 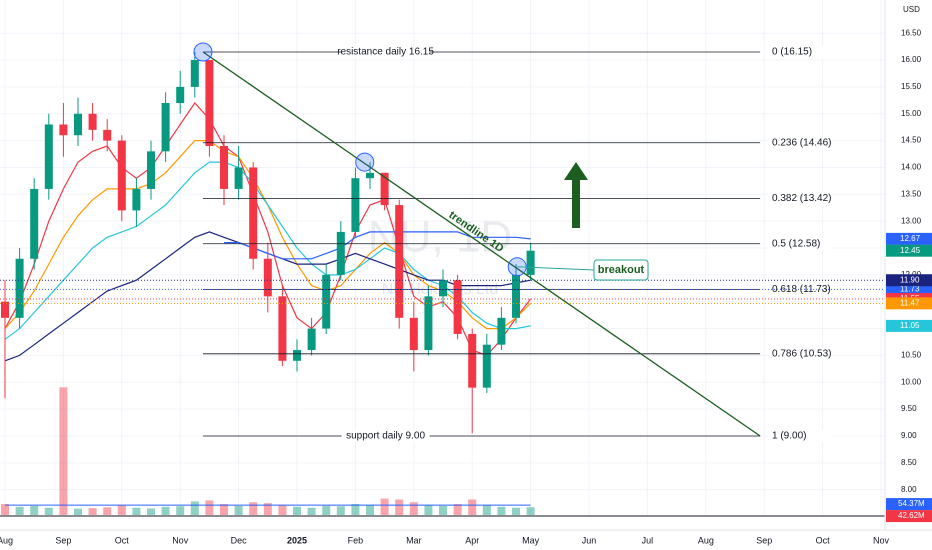 What do you see at coordinates (911, 193) in the screenshot?
I see `y-tick-label: 13.50` at bounding box center [911, 193].